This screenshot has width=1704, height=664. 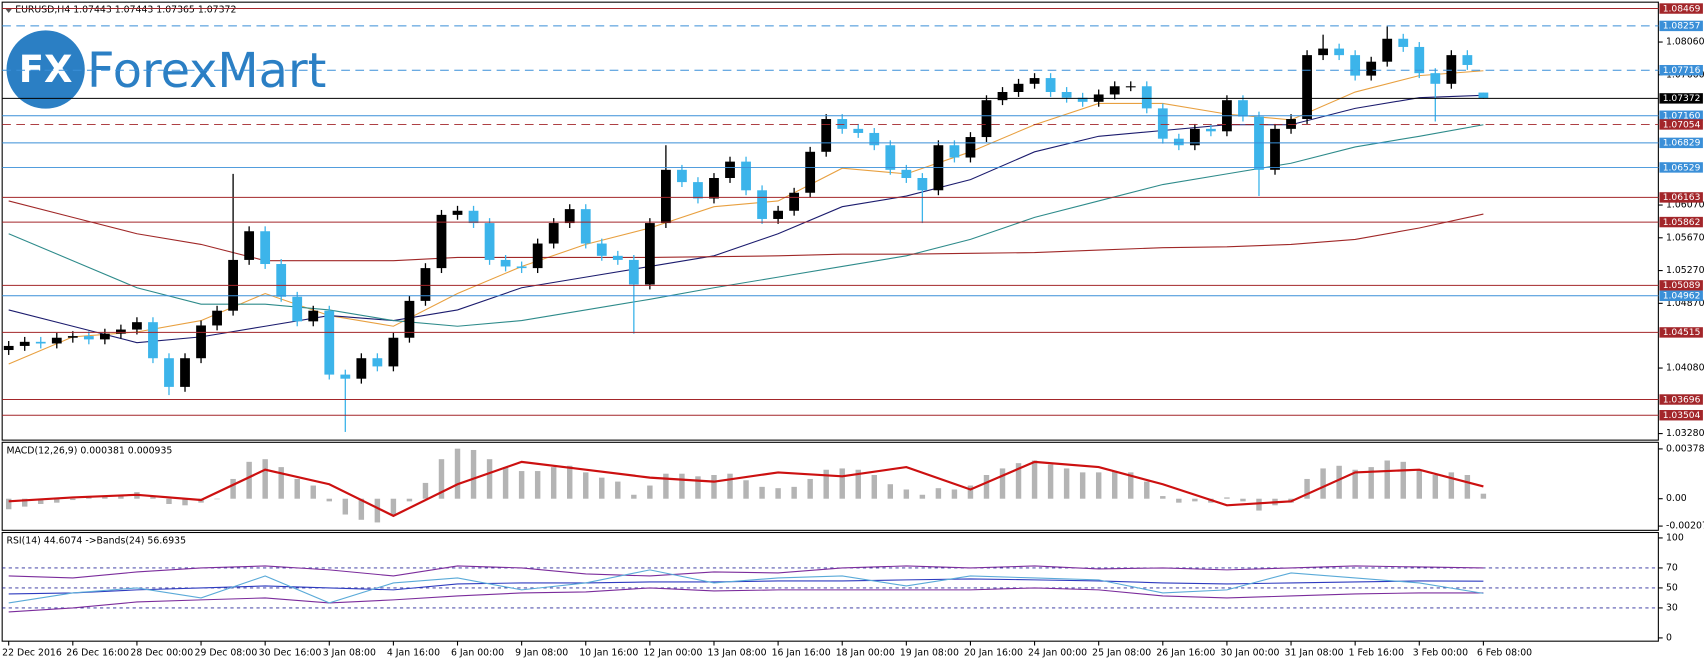 What do you see at coordinates (1121, 653) in the screenshot?
I see `x-tick-label: 25 Jan 08:00` at bounding box center [1121, 653].